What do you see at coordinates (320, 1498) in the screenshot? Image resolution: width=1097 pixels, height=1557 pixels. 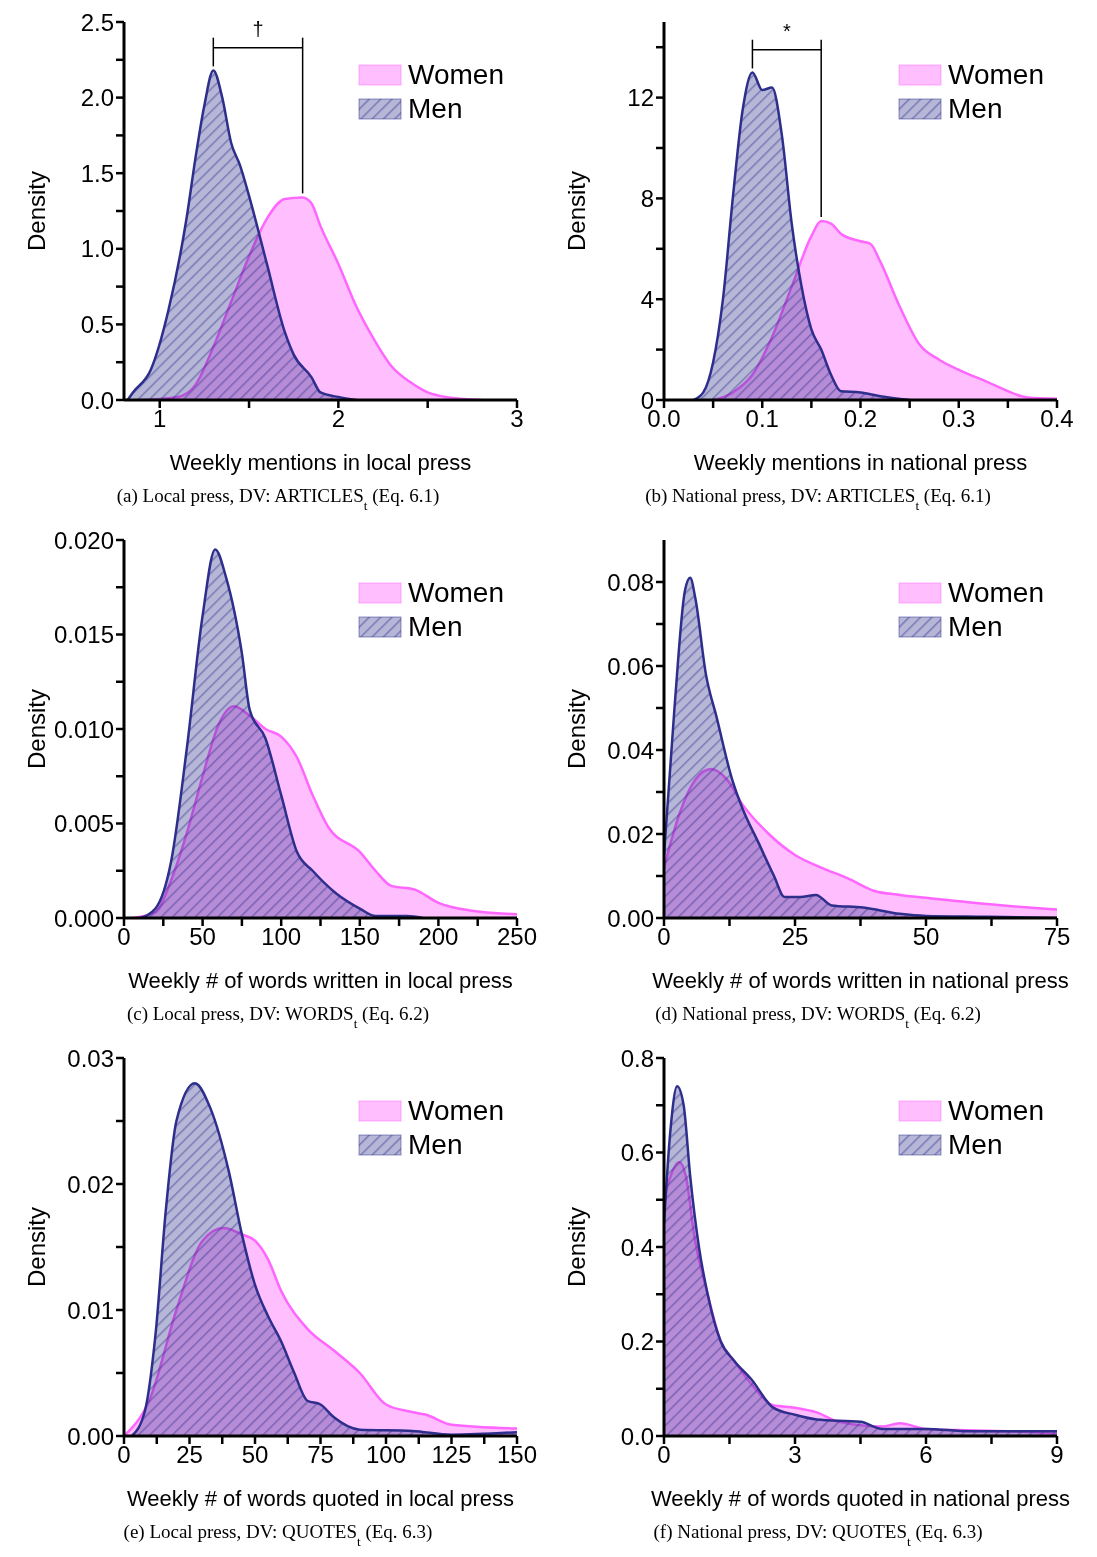 I see `x-axis-title: Weekly # of words quoted in local press` at bounding box center [320, 1498].